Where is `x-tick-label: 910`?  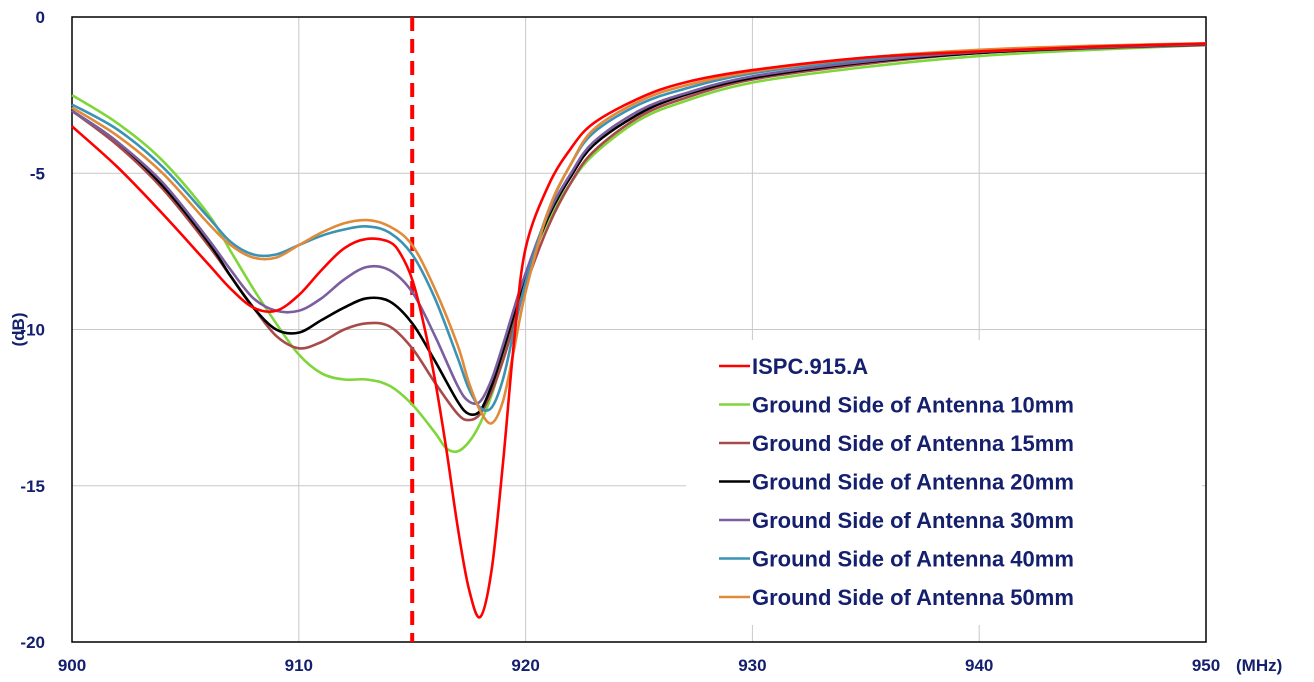 x-tick-label: 910 is located at coordinates (299, 665).